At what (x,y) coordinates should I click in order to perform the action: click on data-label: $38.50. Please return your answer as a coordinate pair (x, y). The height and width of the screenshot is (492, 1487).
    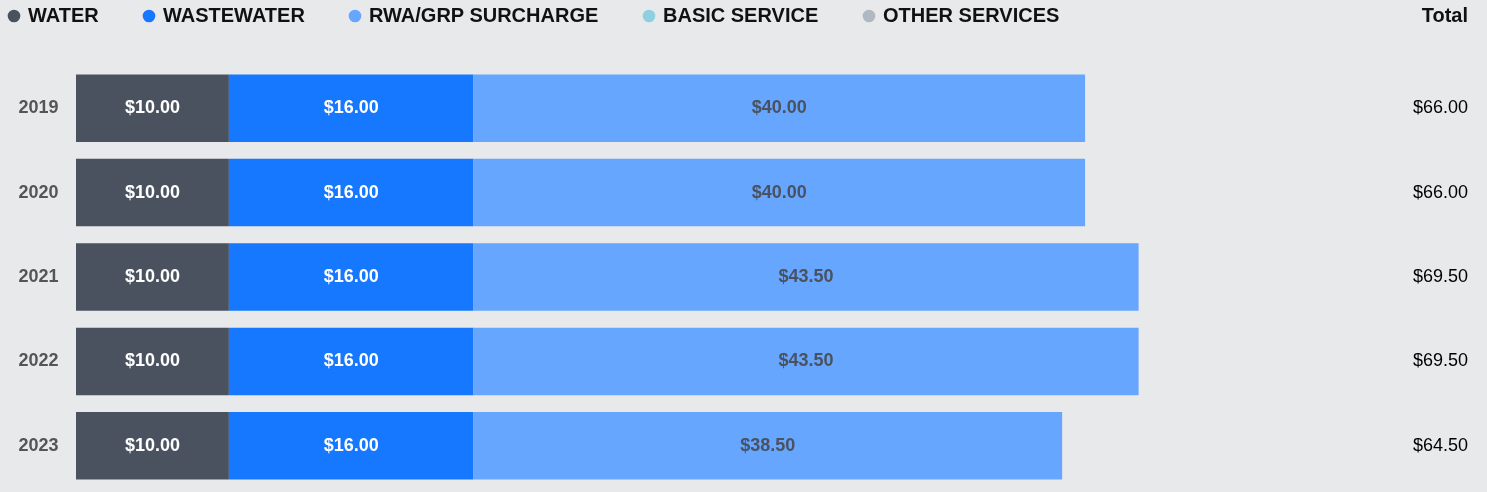
    Looking at the image, I should click on (768, 444).